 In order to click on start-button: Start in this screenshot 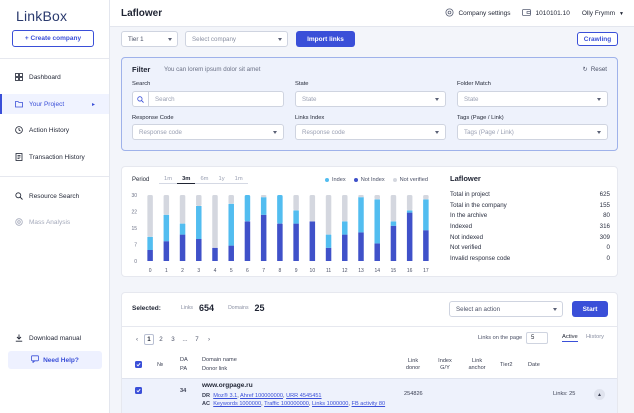, I will do `click(590, 309)`.